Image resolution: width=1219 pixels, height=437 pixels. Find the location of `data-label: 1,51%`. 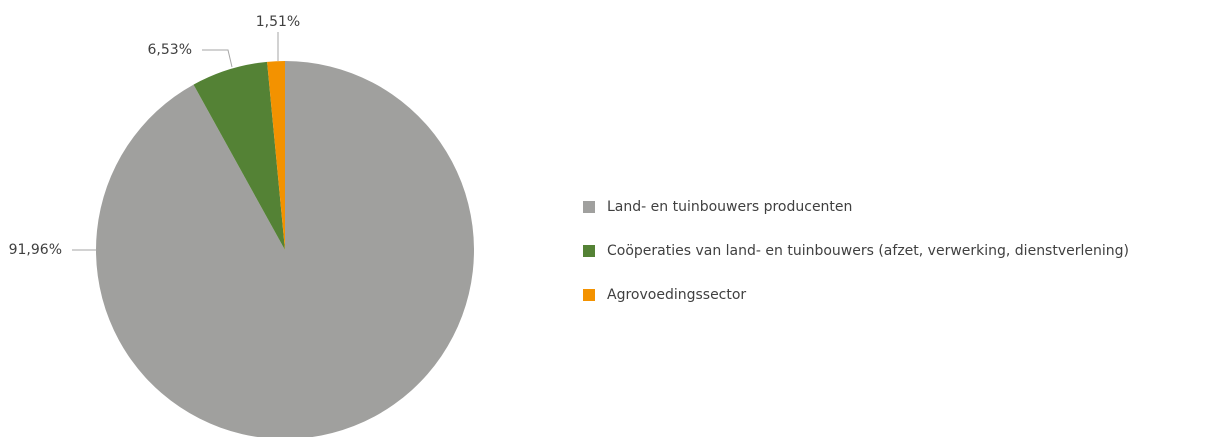

data-label: 1,51% is located at coordinates (278, 22).